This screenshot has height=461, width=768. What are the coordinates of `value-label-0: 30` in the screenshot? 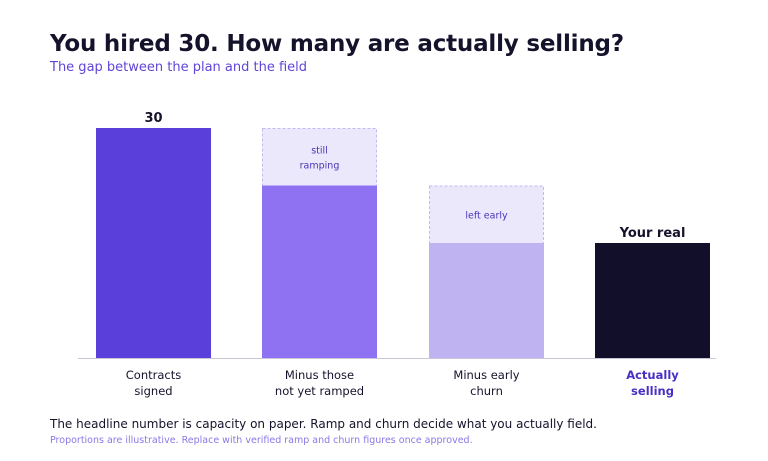 It's located at (153, 118).